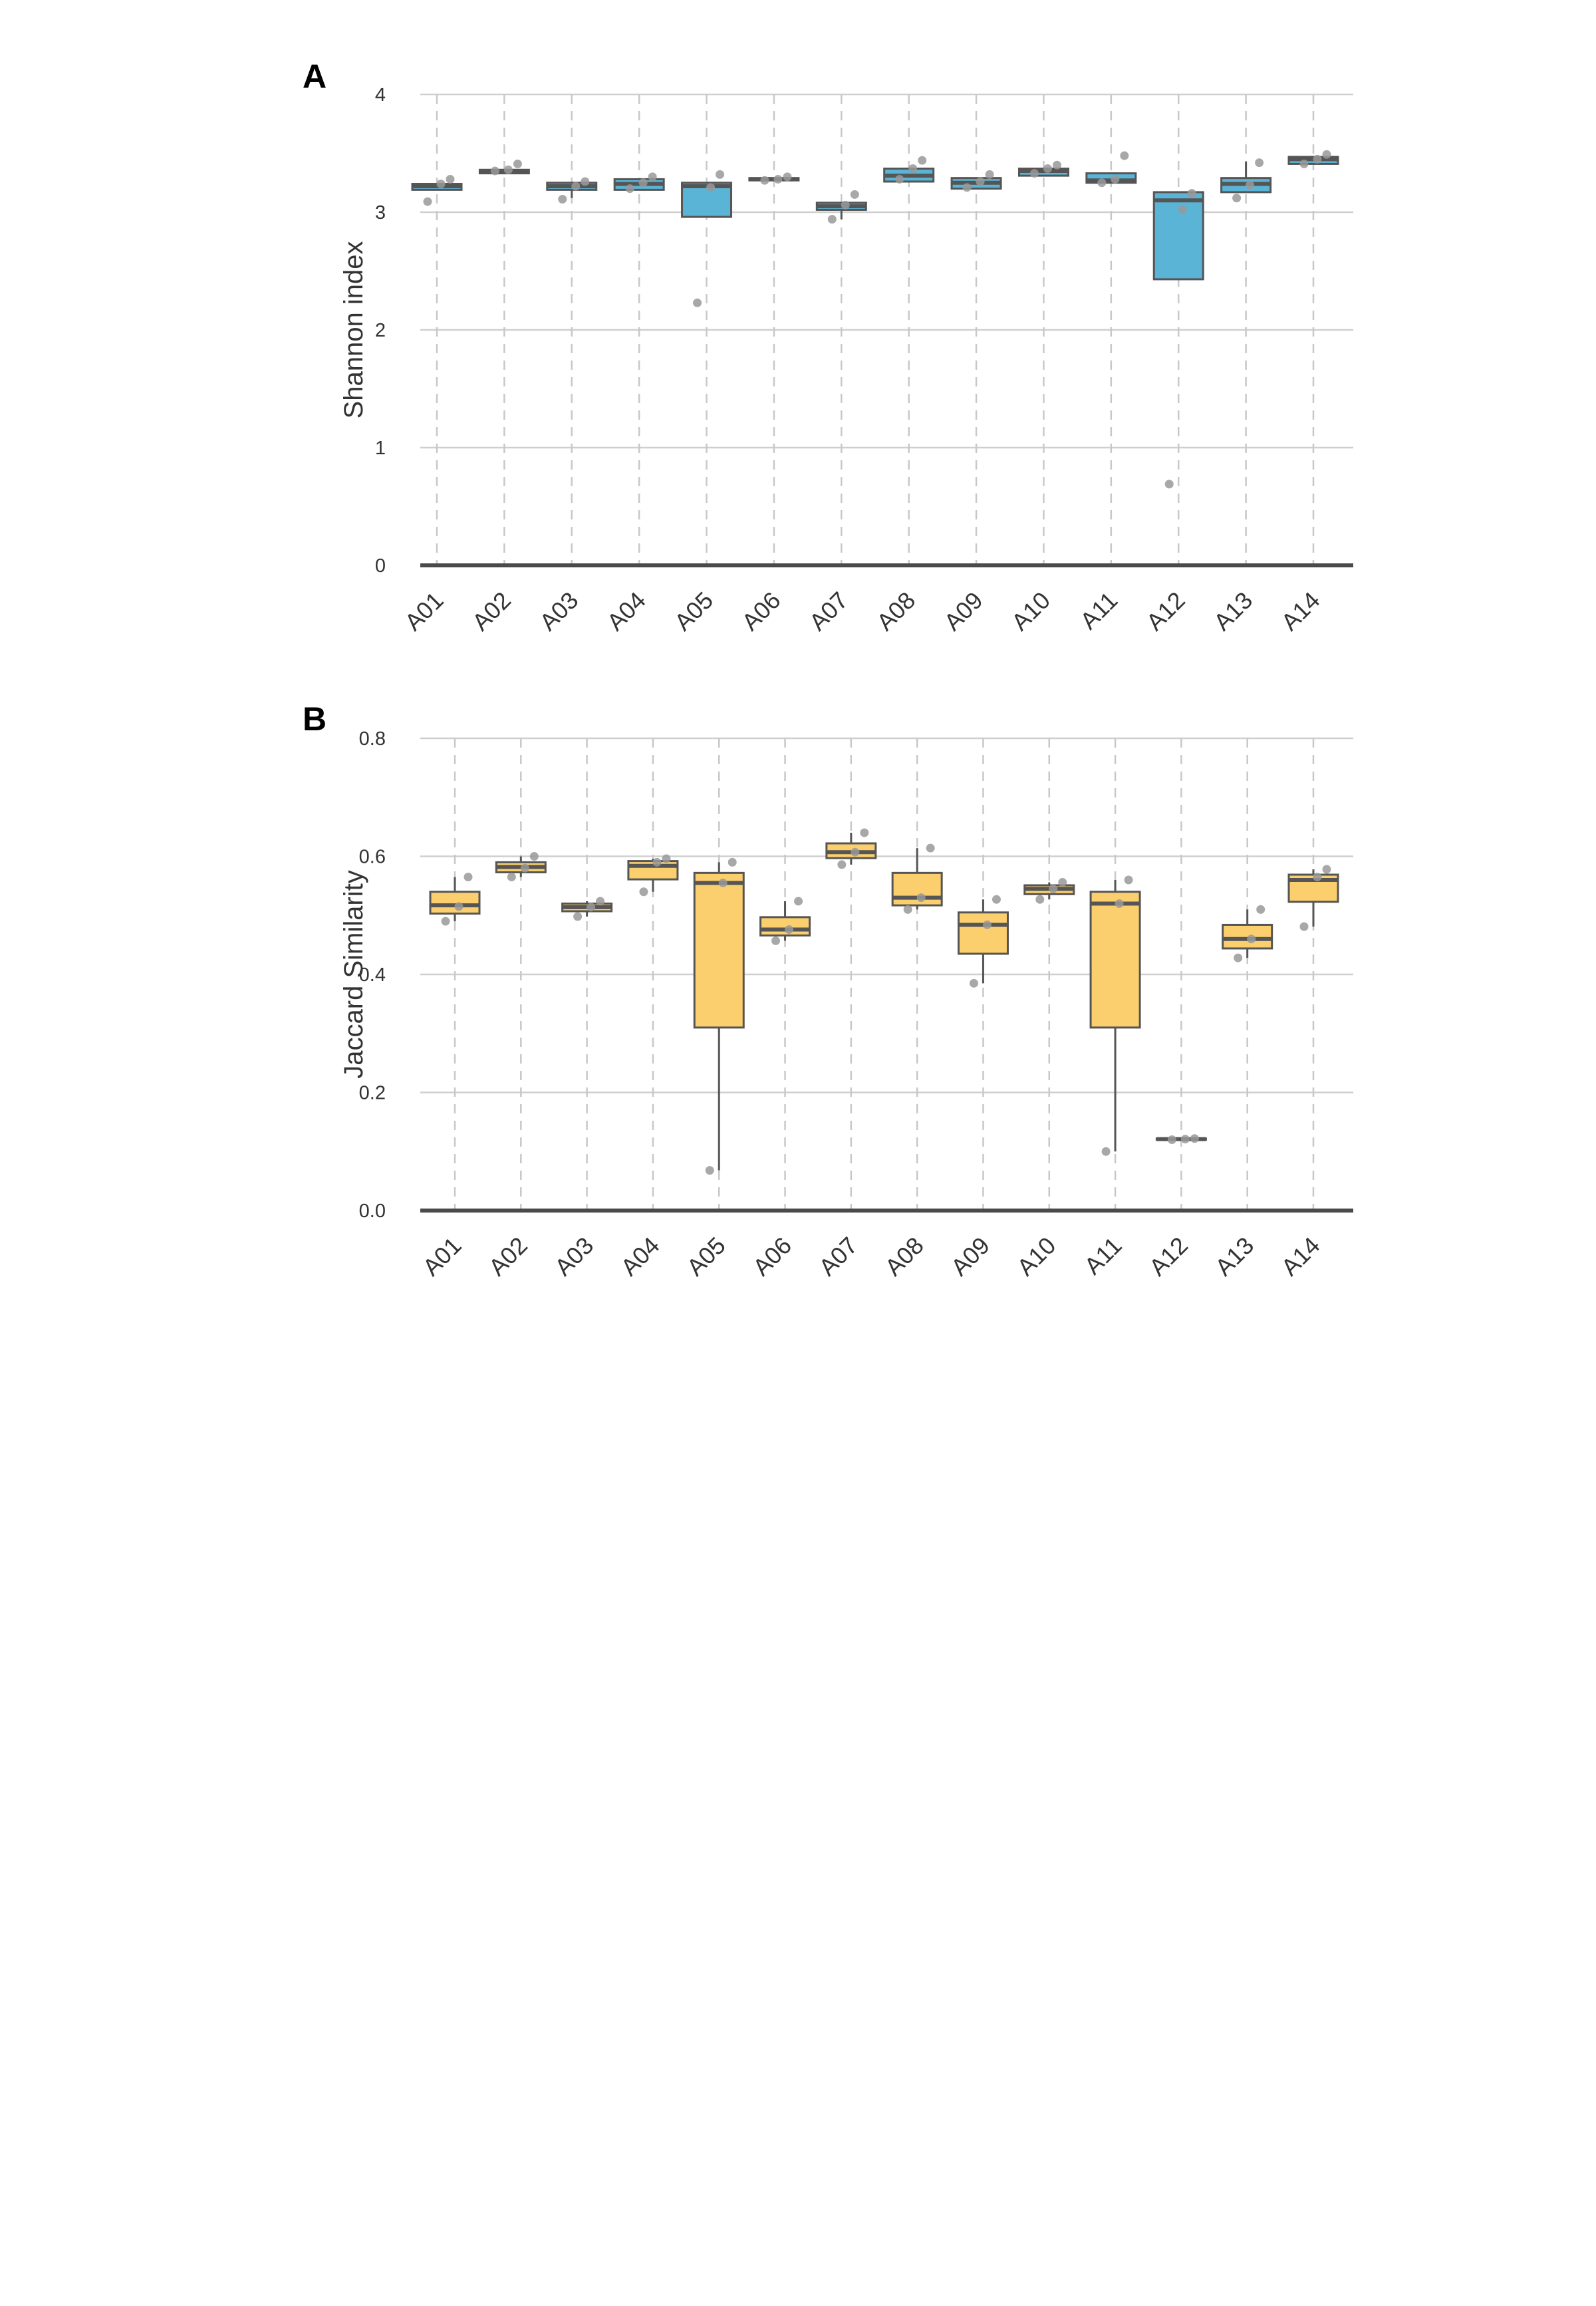  Describe the element at coordinates (380, 95) in the screenshot. I see `y-tick-label: 4` at that location.